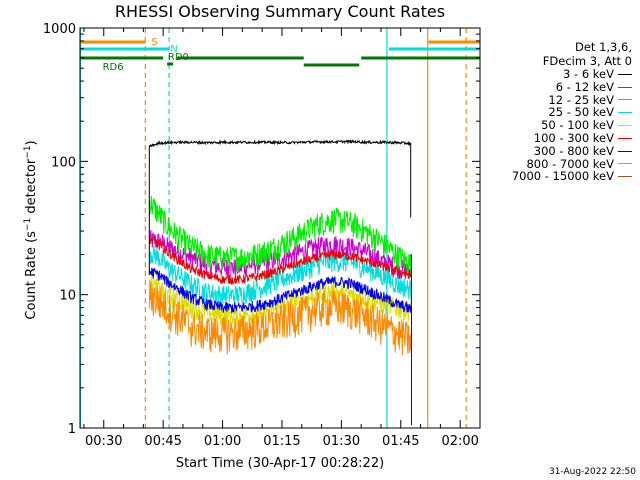  What do you see at coordinates (459, 441) in the screenshot?
I see `x-tick-label: 02:00` at bounding box center [459, 441].